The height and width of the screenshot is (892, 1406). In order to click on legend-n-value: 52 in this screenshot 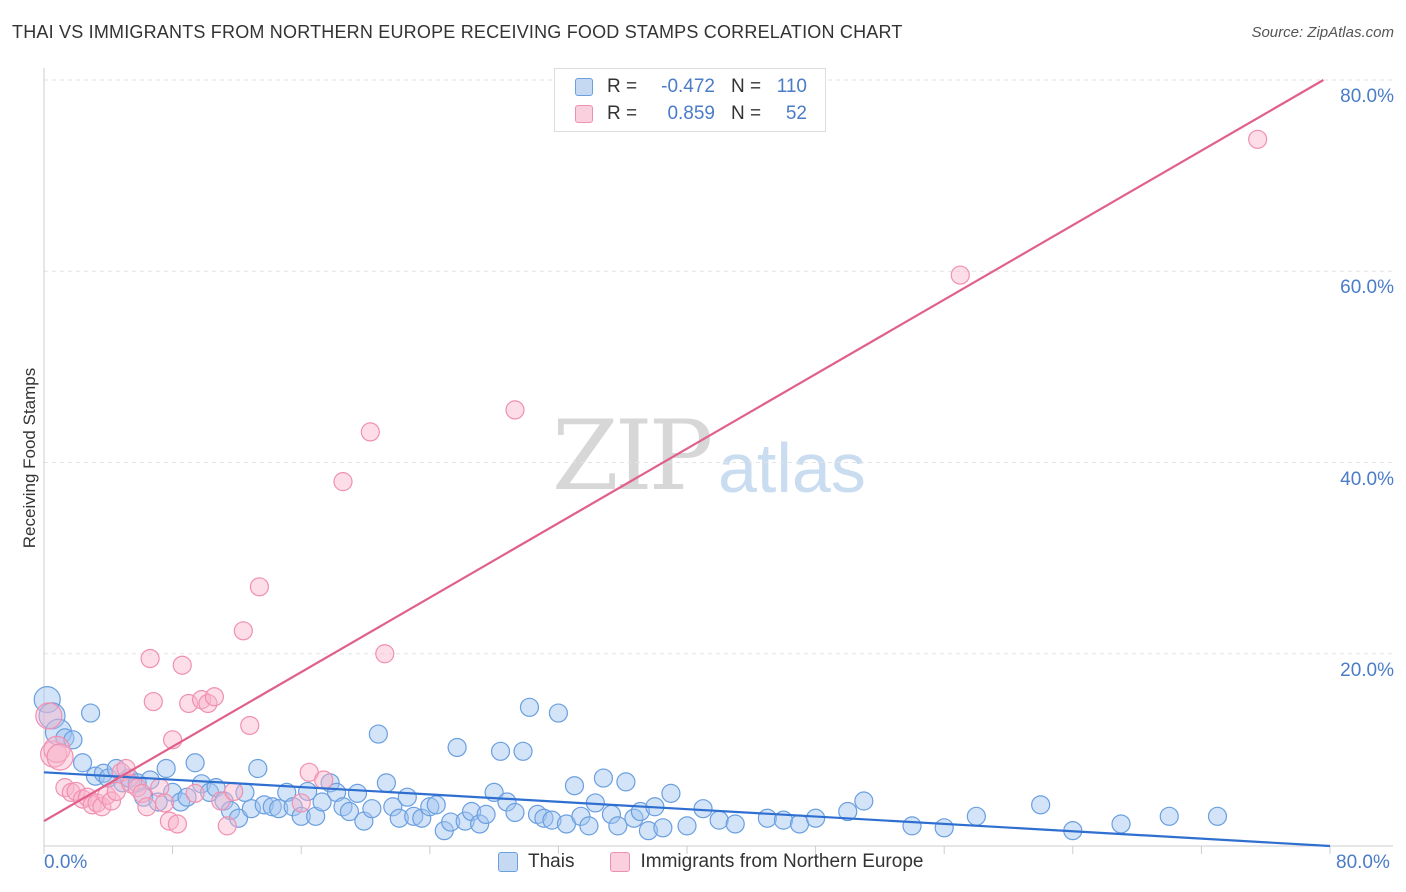, I will do `click(796, 113)`.